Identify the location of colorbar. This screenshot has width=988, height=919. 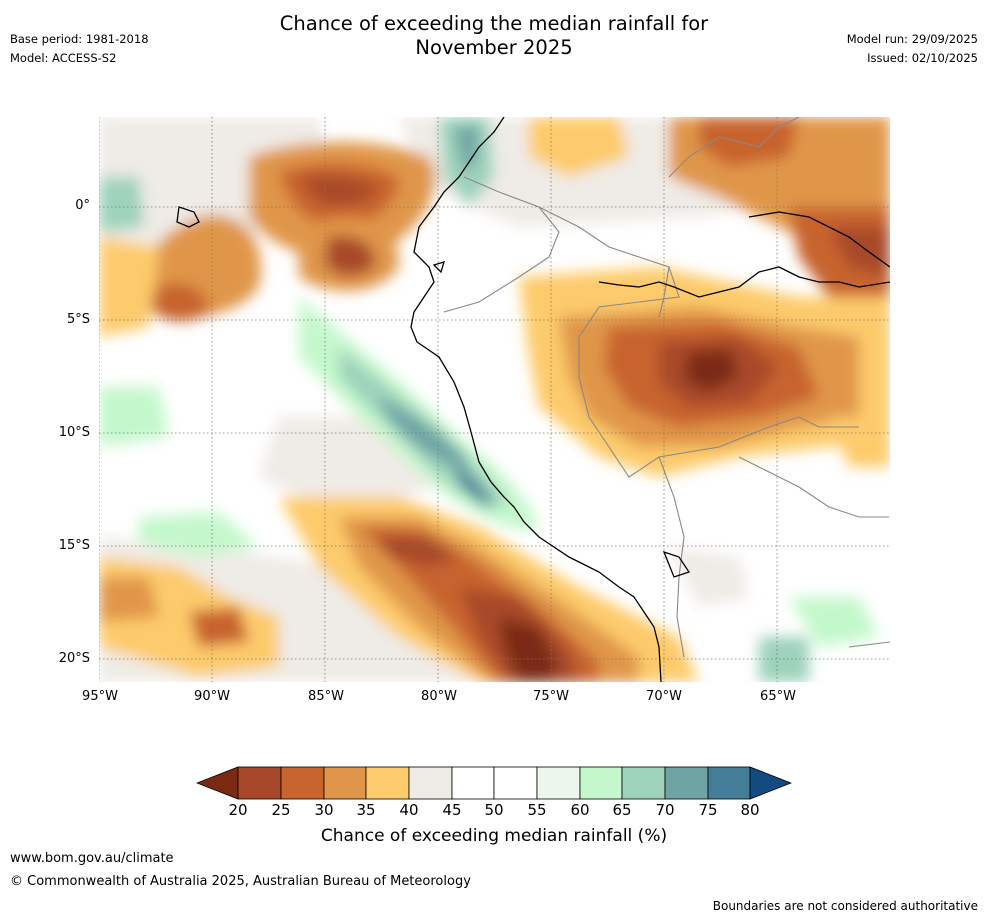
(494, 783).